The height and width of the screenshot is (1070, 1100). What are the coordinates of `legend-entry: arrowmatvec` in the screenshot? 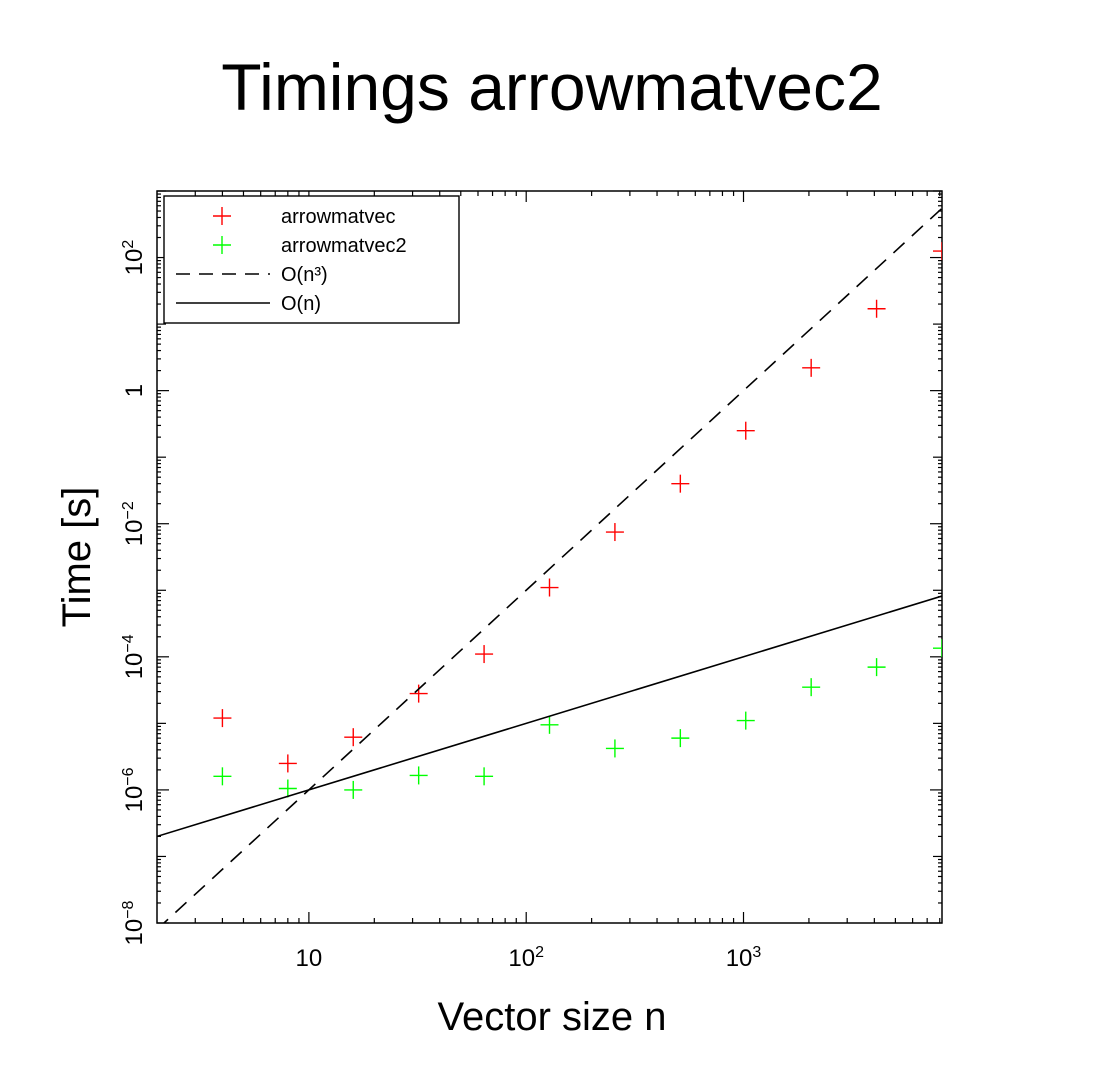 It's located at (304, 217).